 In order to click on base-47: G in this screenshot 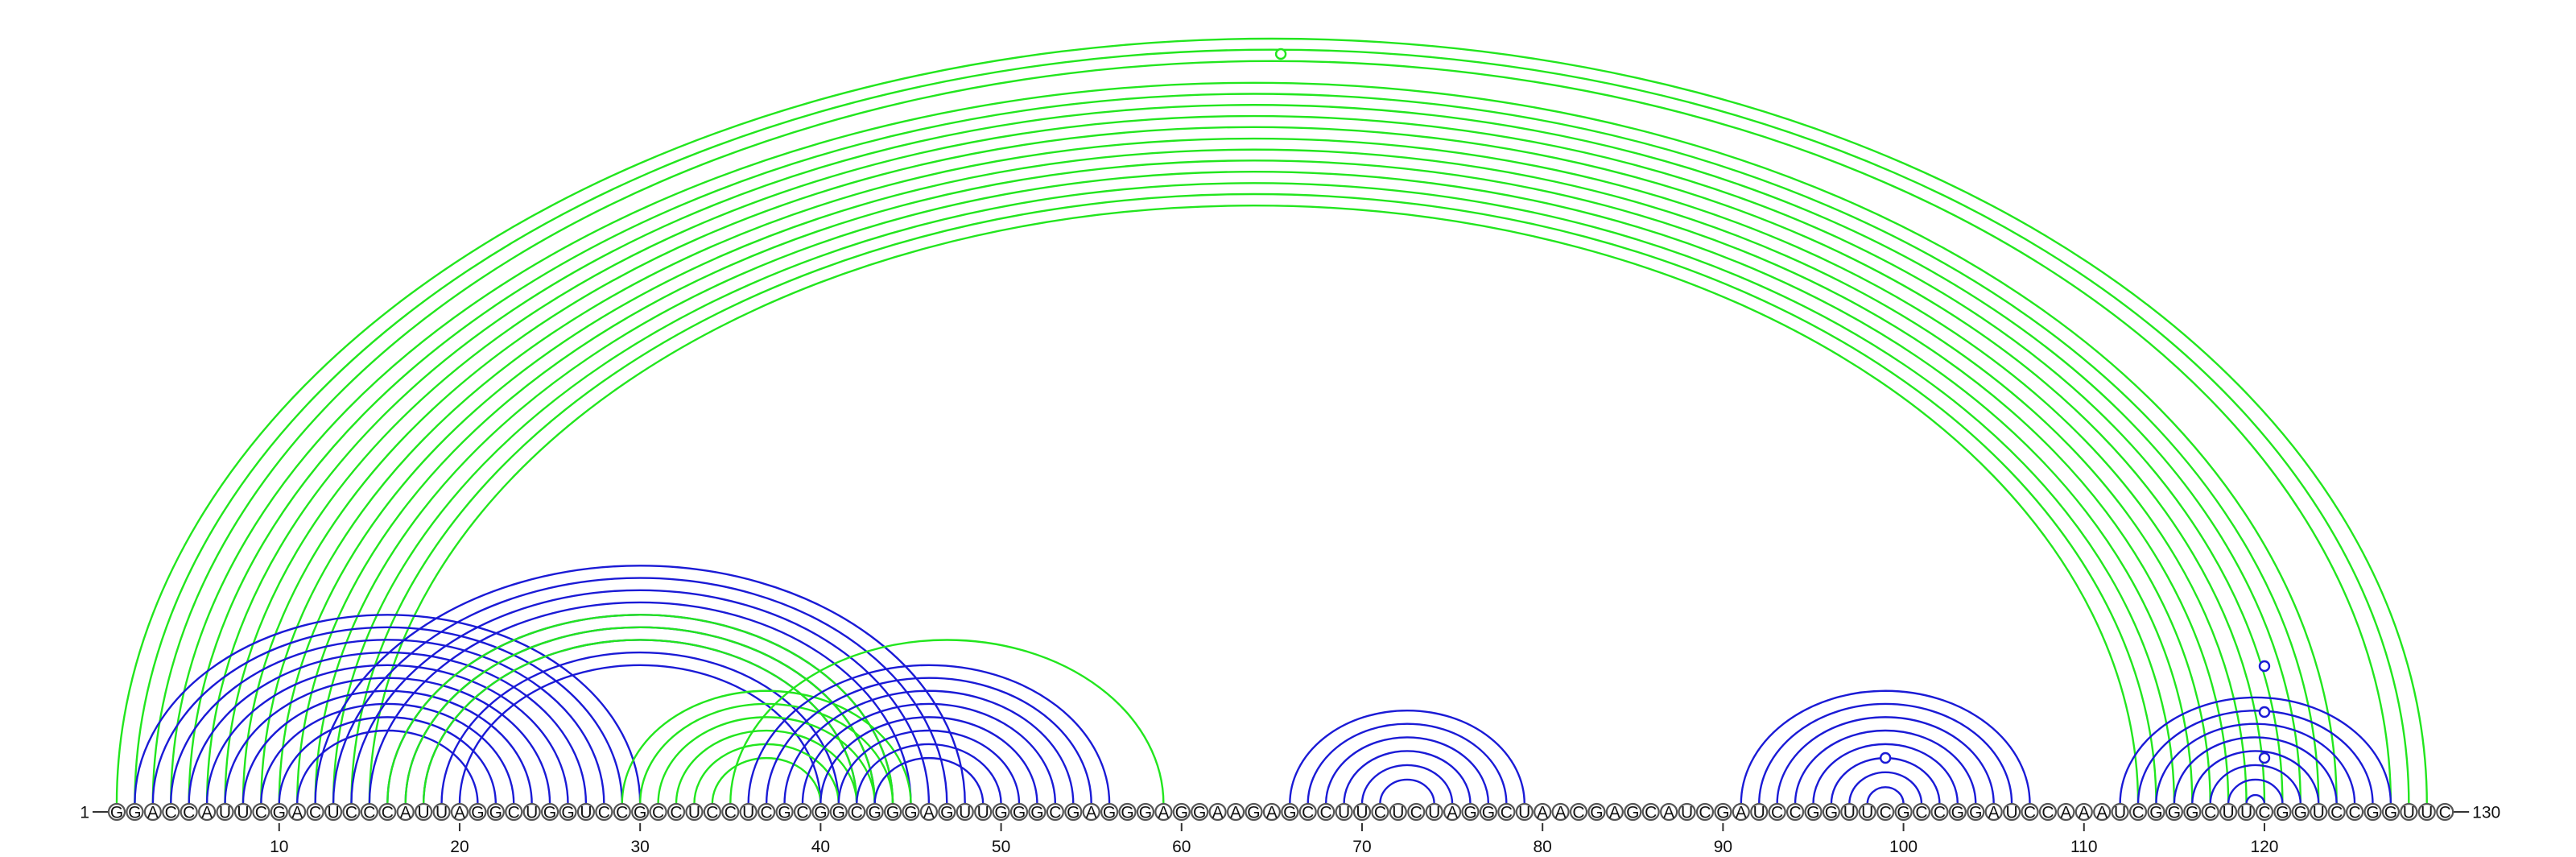, I will do `click(947, 812)`.